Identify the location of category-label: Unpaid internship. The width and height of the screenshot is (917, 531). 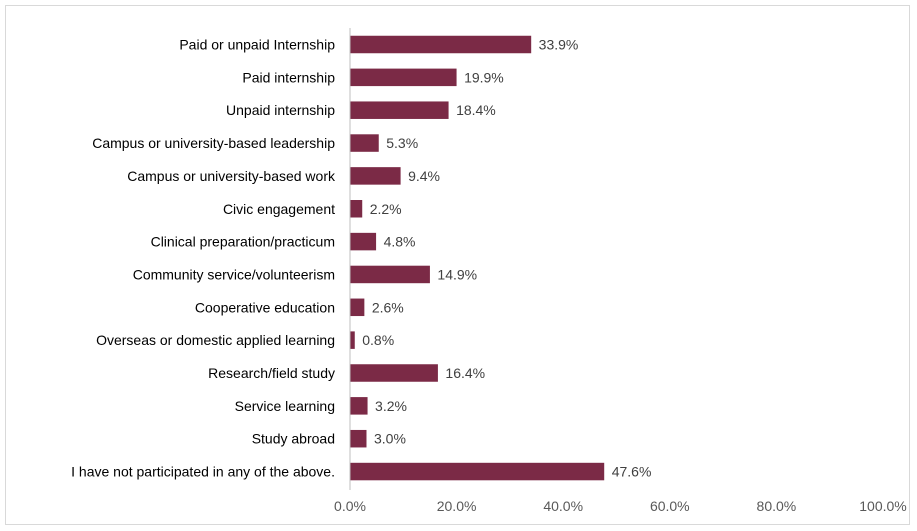
(280, 110).